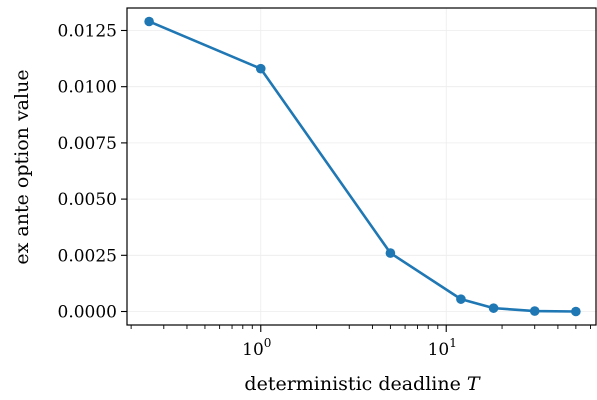  Describe the element at coordinates (87, 144) in the screenshot. I see `y-tick-label: 0.0075` at that location.